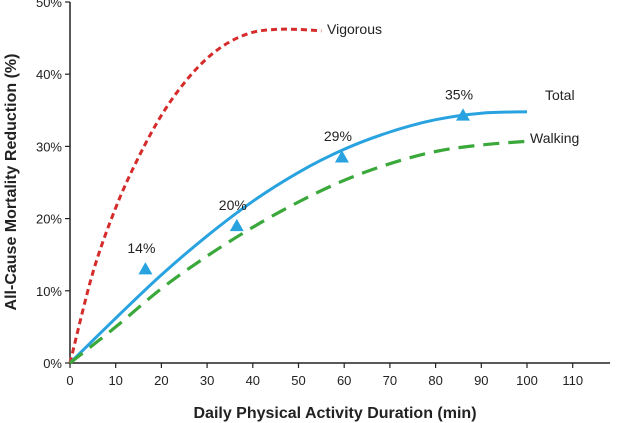  Describe the element at coordinates (49, 219) in the screenshot. I see `y-tick-label: 20%` at that location.